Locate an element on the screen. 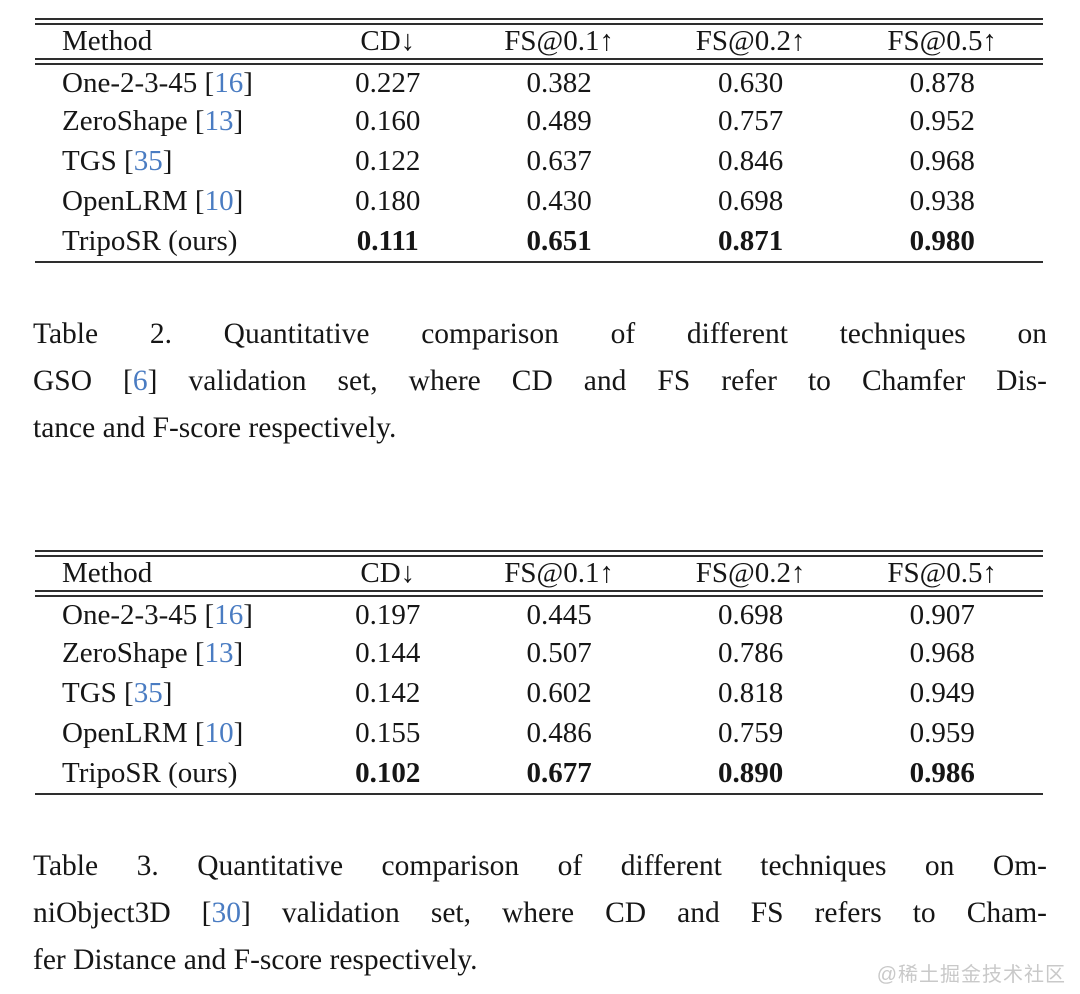 The image size is (1080, 994). caption-line: fer Distance and F-score respectively. is located at coordinates (255, 960).